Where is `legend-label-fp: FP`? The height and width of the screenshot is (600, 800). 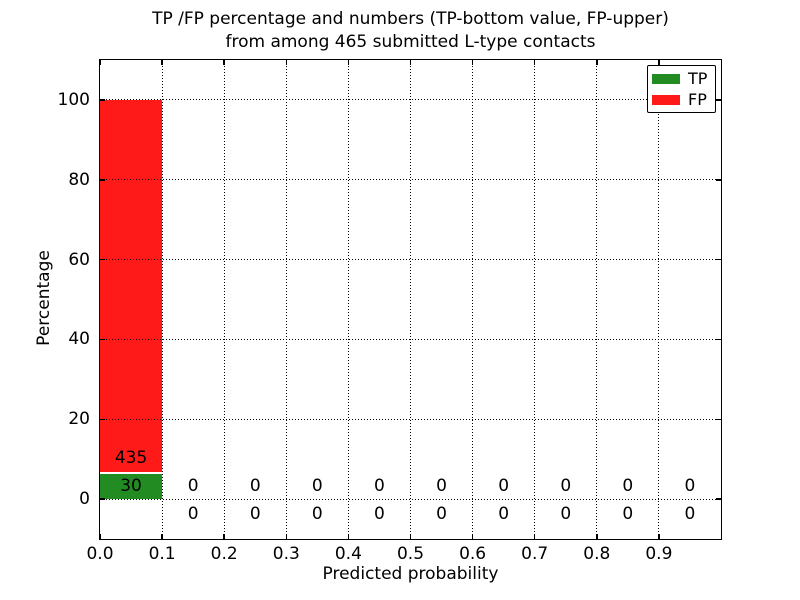 legend-label-fp: FP is located at coordinates (697, 99).